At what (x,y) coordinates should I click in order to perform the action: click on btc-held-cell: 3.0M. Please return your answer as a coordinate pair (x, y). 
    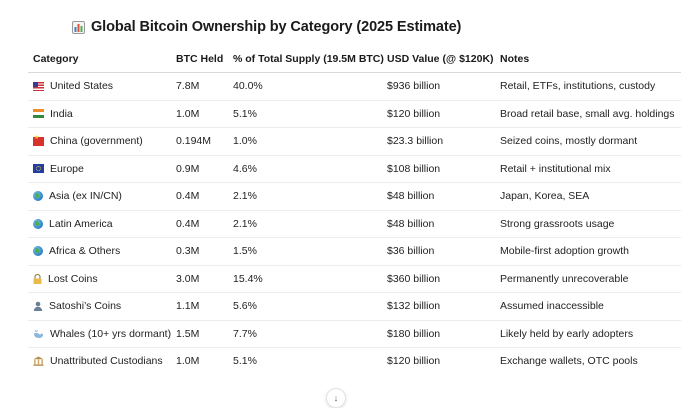
    Looking at the image, I should click on (199, 279).